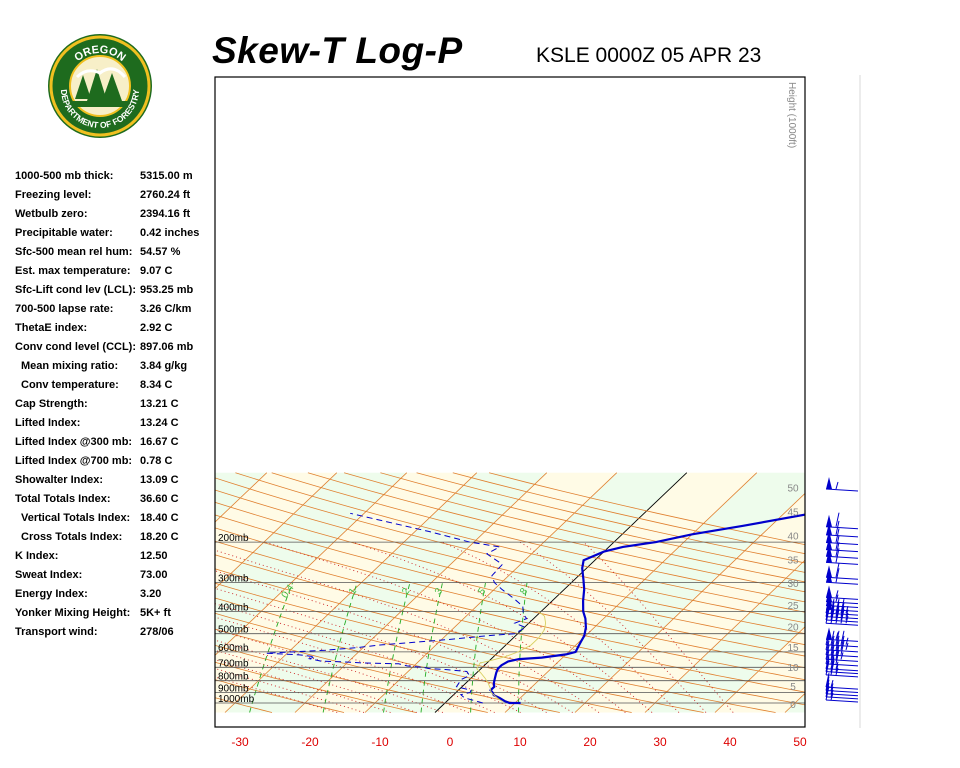 The width and height of the screenshot is (960, 768). Describe the element at coordinates (660, 742) in the screenshot. I see `x-tick-label: 30` at that location.